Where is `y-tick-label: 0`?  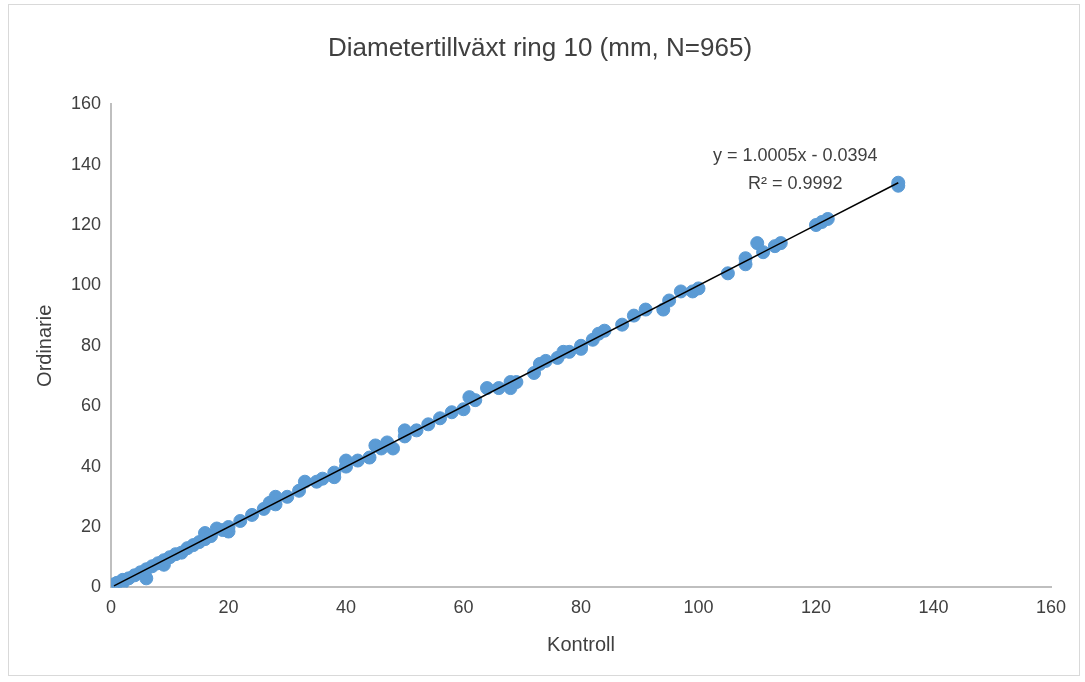
y-tick-label: 0 is located at coordinates (96, 586).